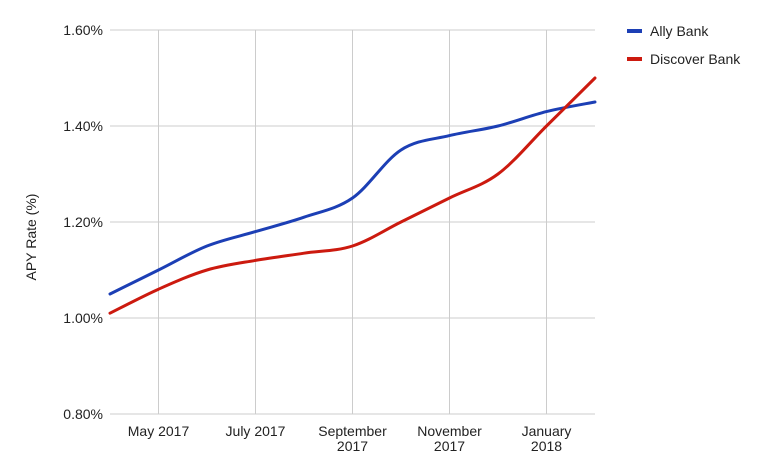 The height and width of the screenshot is (474, 768). What do you see at coordinates (31, 237) in the screenshot?
I see `y-axis-title: APY Rate (%)` at bounding box center [31, 237].